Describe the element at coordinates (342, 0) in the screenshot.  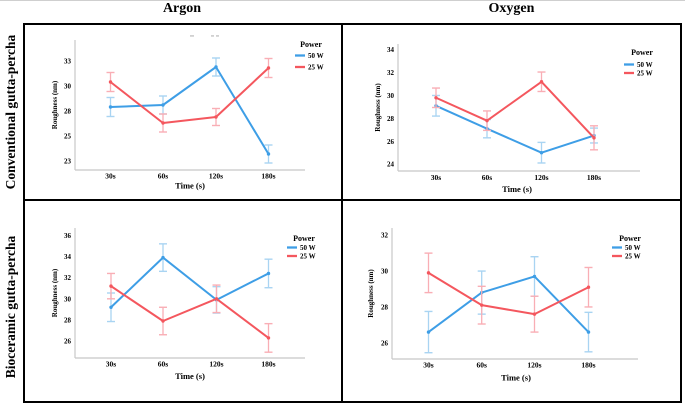
I see `top-edge-line` at that location.